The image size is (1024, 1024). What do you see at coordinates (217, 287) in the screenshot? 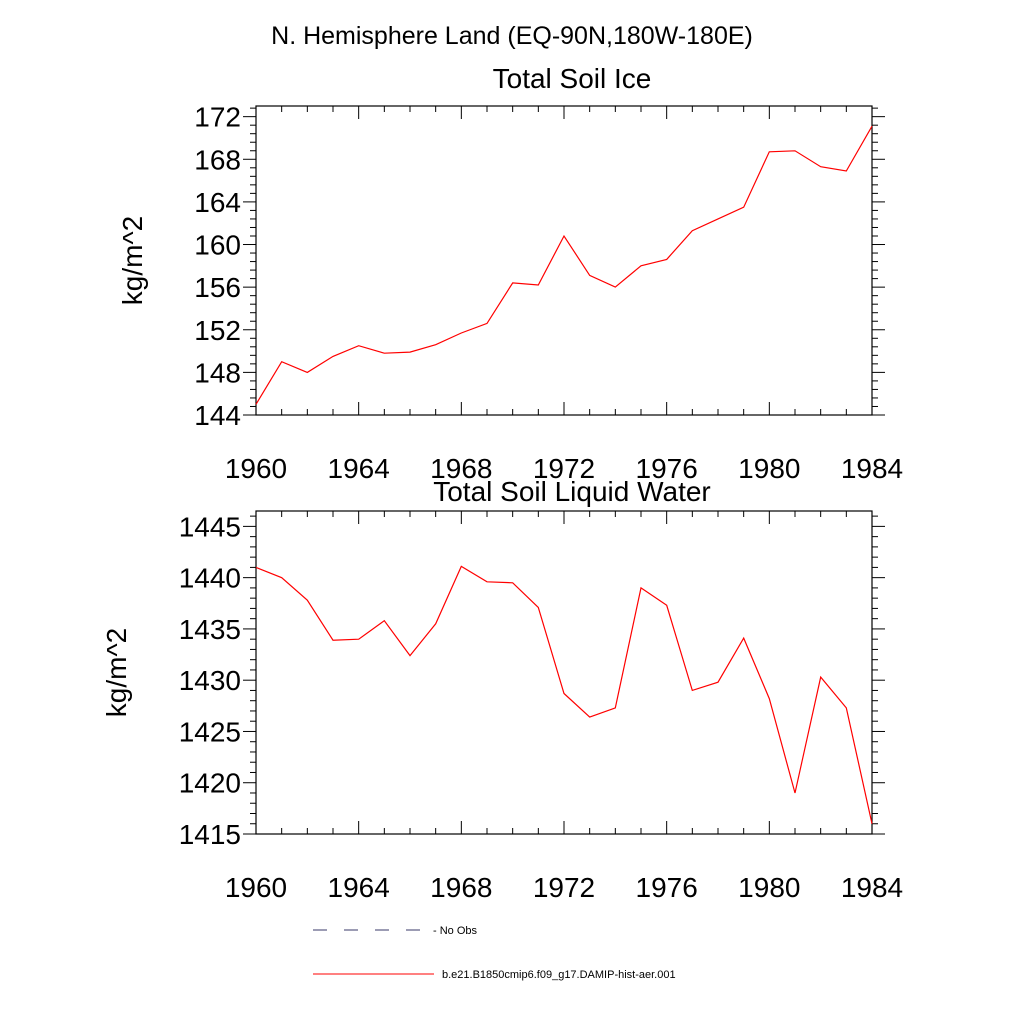
I see `y-tick-label: 156` at bounding box center [217, 287].